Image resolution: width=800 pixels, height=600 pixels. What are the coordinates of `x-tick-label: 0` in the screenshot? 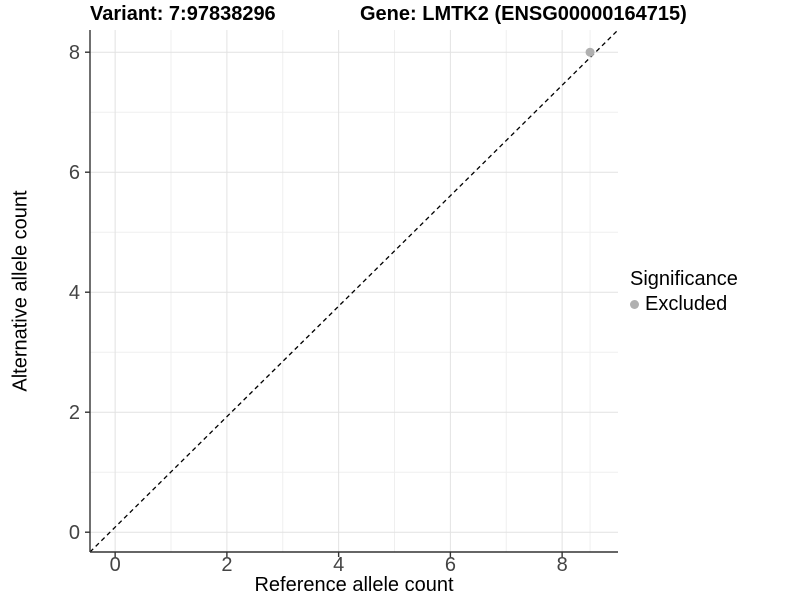 It's located at (115, 565).